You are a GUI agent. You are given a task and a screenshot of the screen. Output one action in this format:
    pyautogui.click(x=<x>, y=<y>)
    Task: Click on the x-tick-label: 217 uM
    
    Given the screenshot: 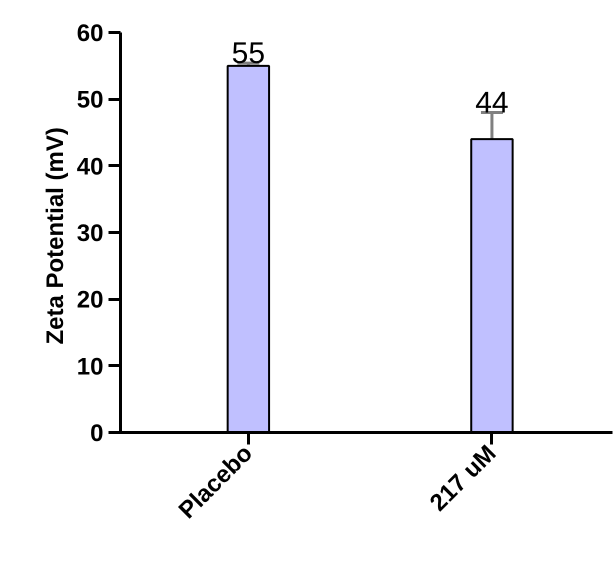 What is the action you would take?
    pyautogui.click(x=463, y=478)
    